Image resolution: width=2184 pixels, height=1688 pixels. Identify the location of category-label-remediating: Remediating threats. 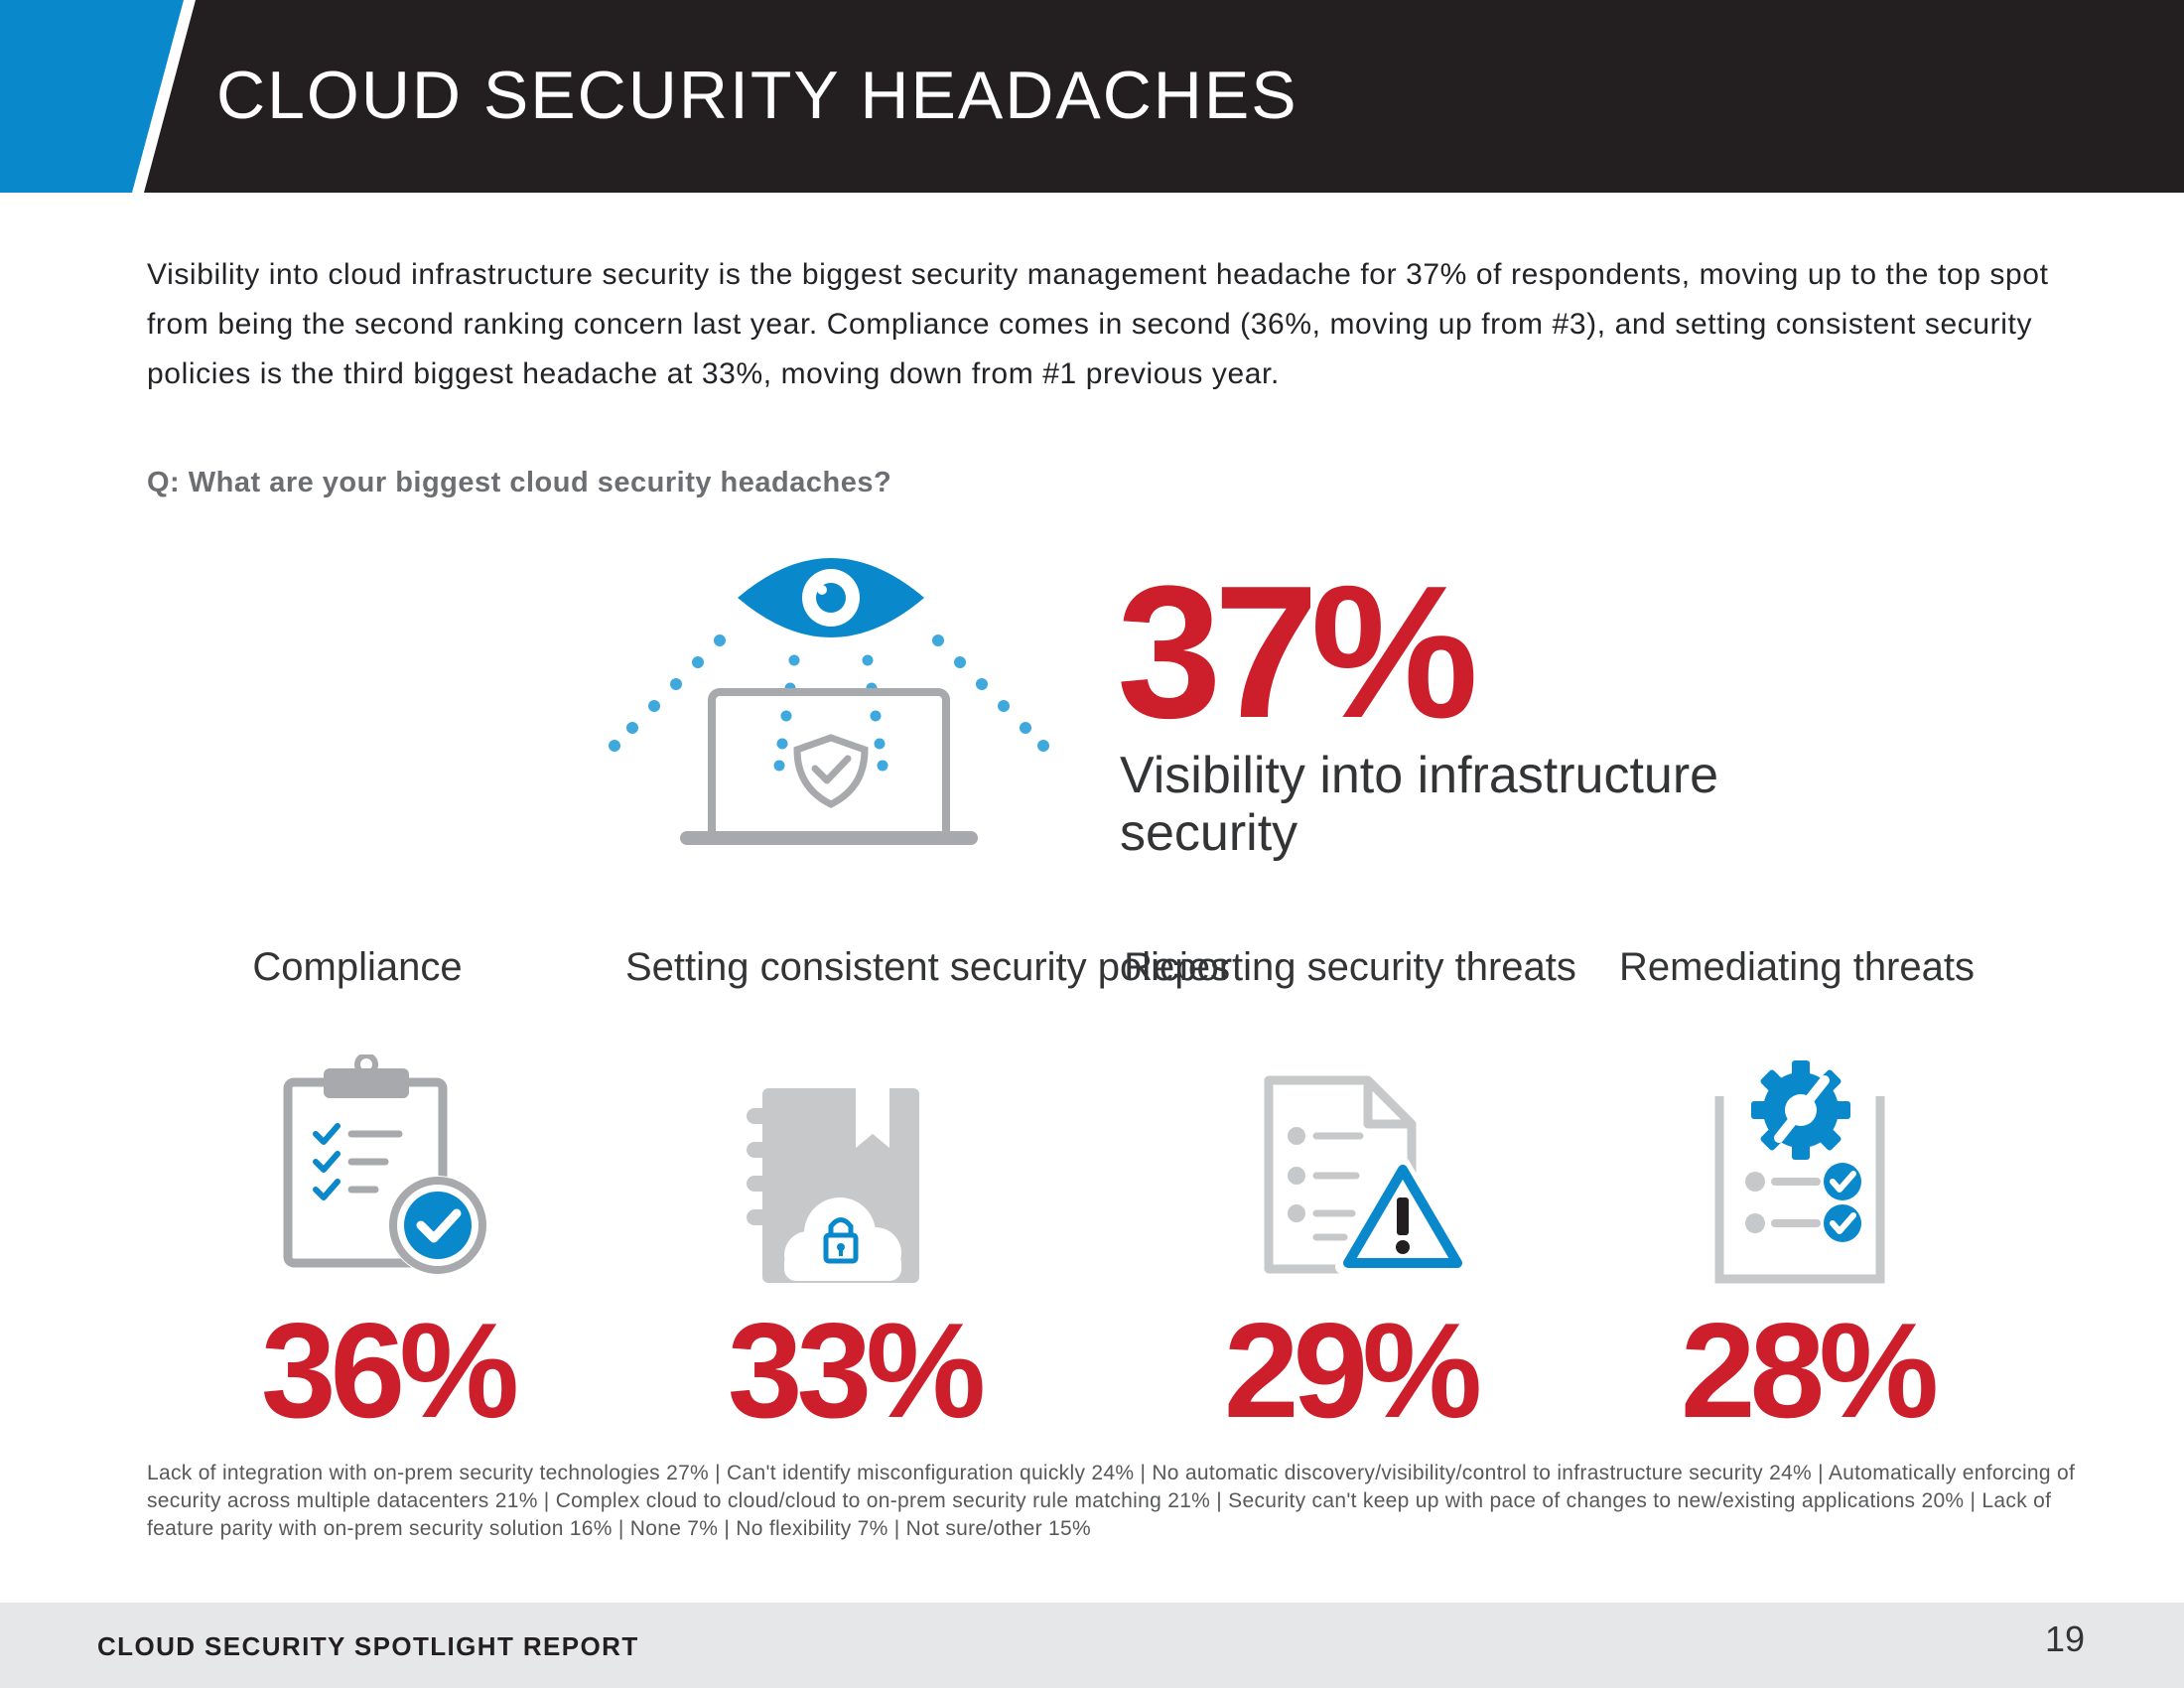
(1797, 967).